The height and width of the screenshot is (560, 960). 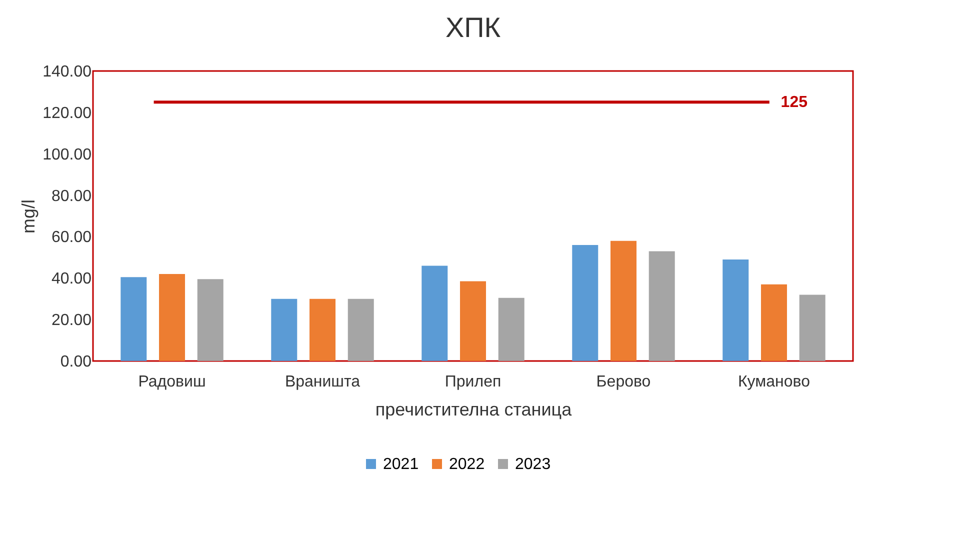 What do you see at coordinates (71, 196) in the screenshot?
I see `y-tick-label: 80.00` at bounding box center [71, 196].